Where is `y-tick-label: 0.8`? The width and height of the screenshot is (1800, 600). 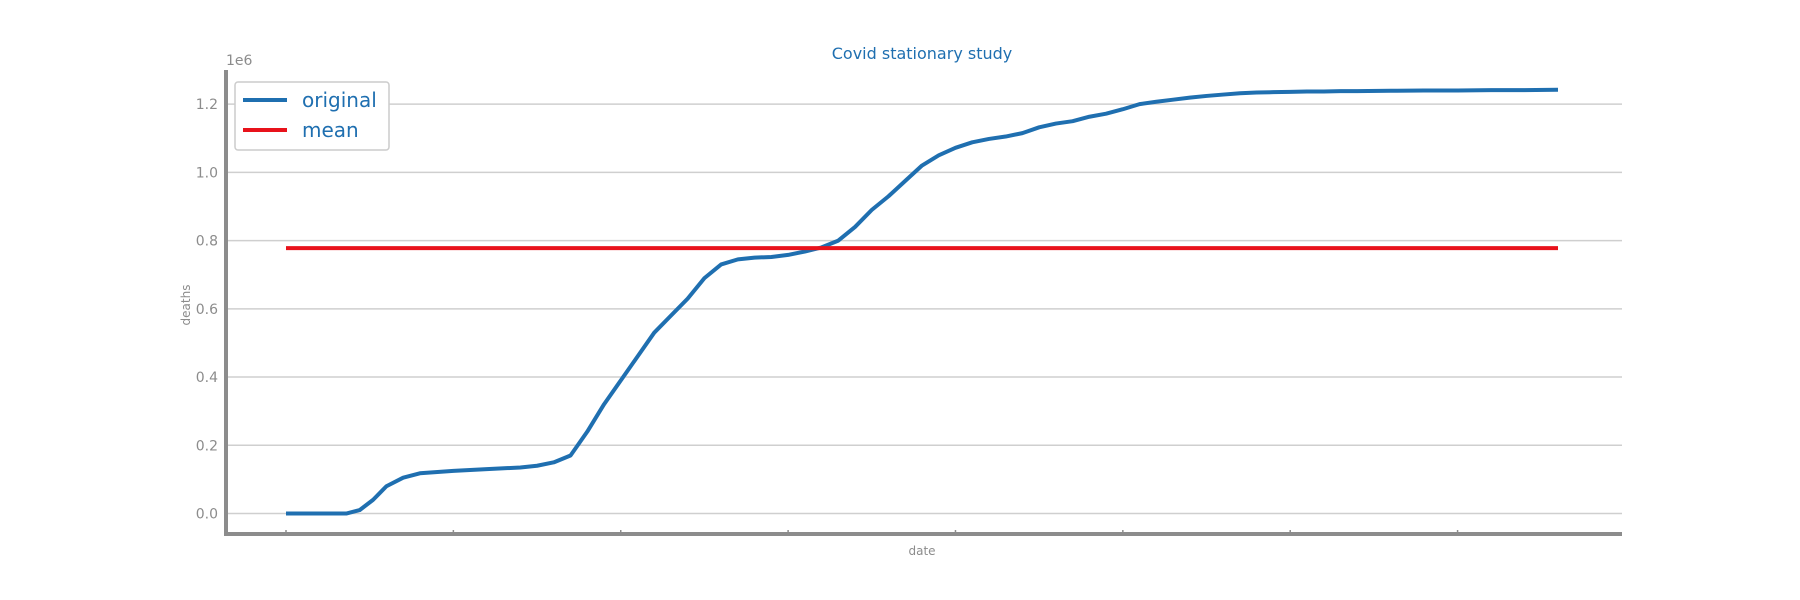
y-tick-label: 0.8 is located at coordinates (207, 242).